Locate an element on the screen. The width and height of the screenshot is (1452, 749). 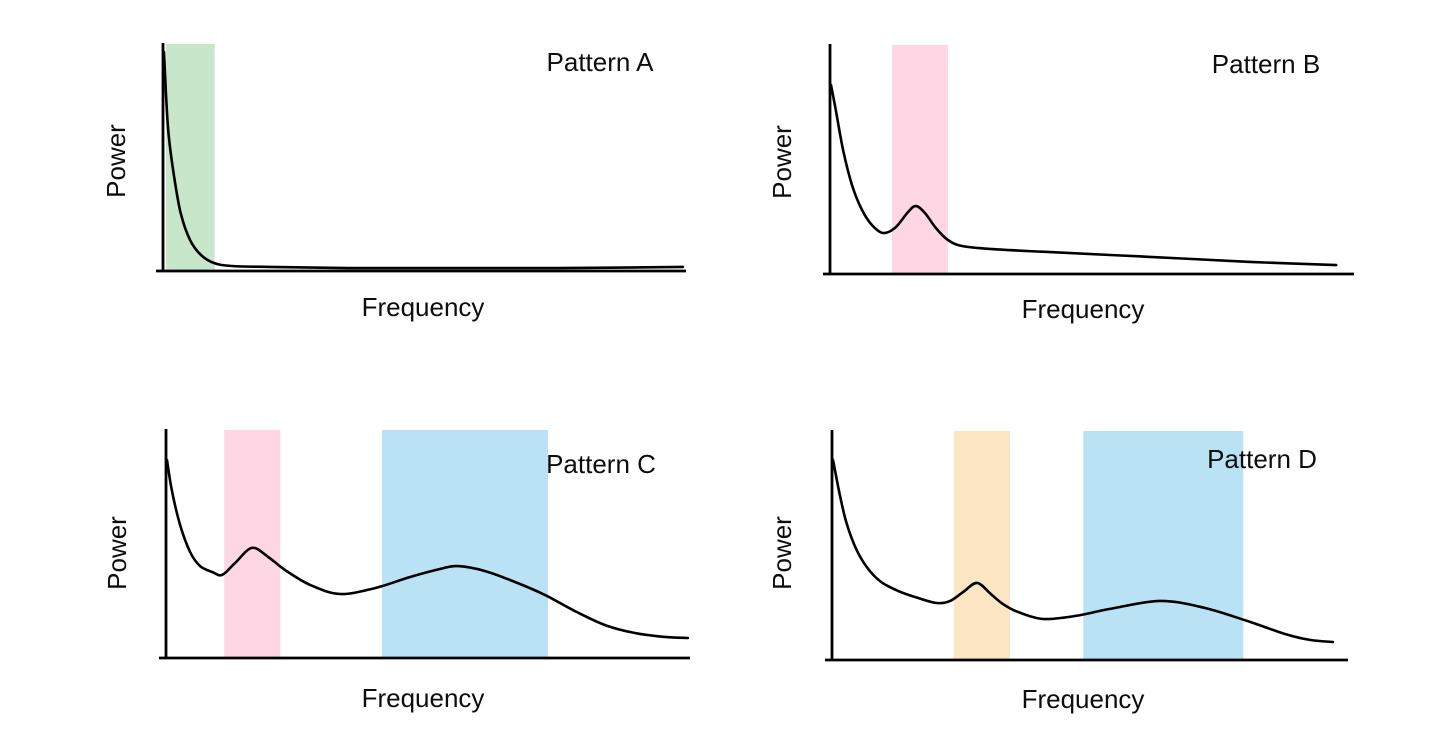
panel-title: Pattern A is located at coordinates (600, 62).